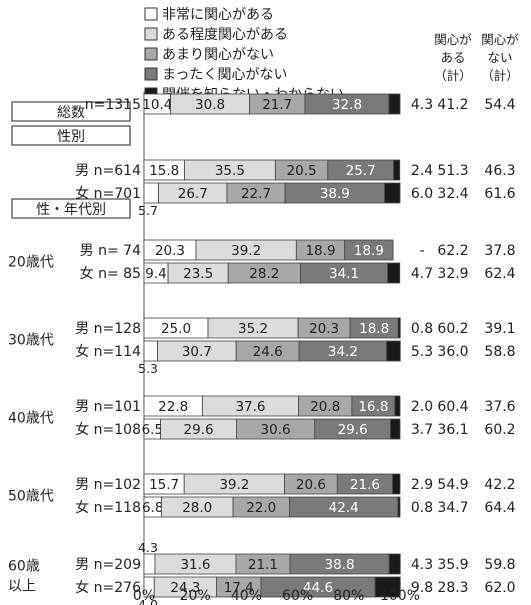 The width and height of the screenshot is (531, 605). Describe the element at coordinates (499, 508) in the screenshot. I see `summary-value: 64.4` at that location.